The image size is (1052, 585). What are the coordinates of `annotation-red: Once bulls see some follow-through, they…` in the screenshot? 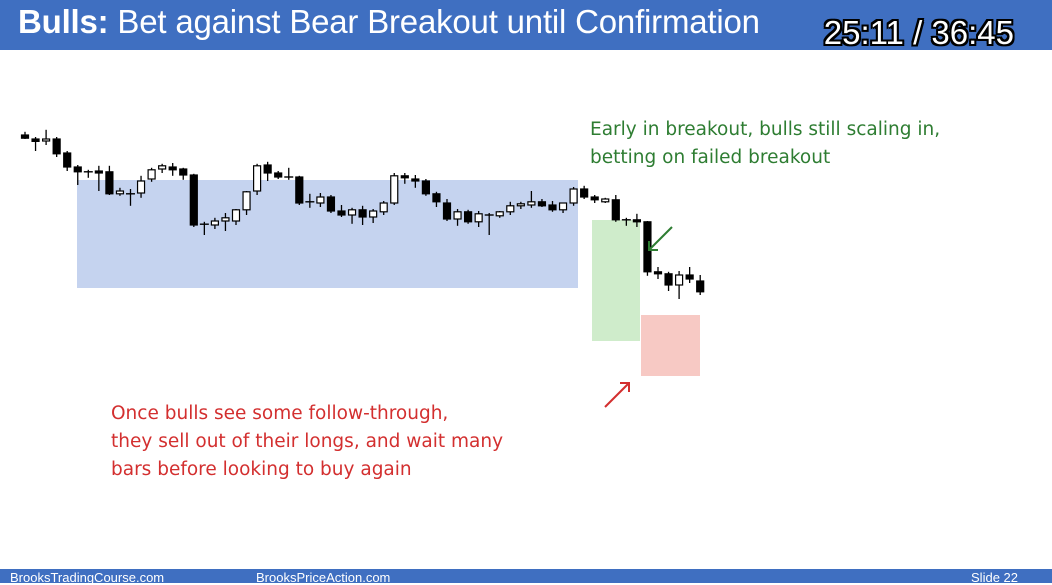 It's located at (307, 442).